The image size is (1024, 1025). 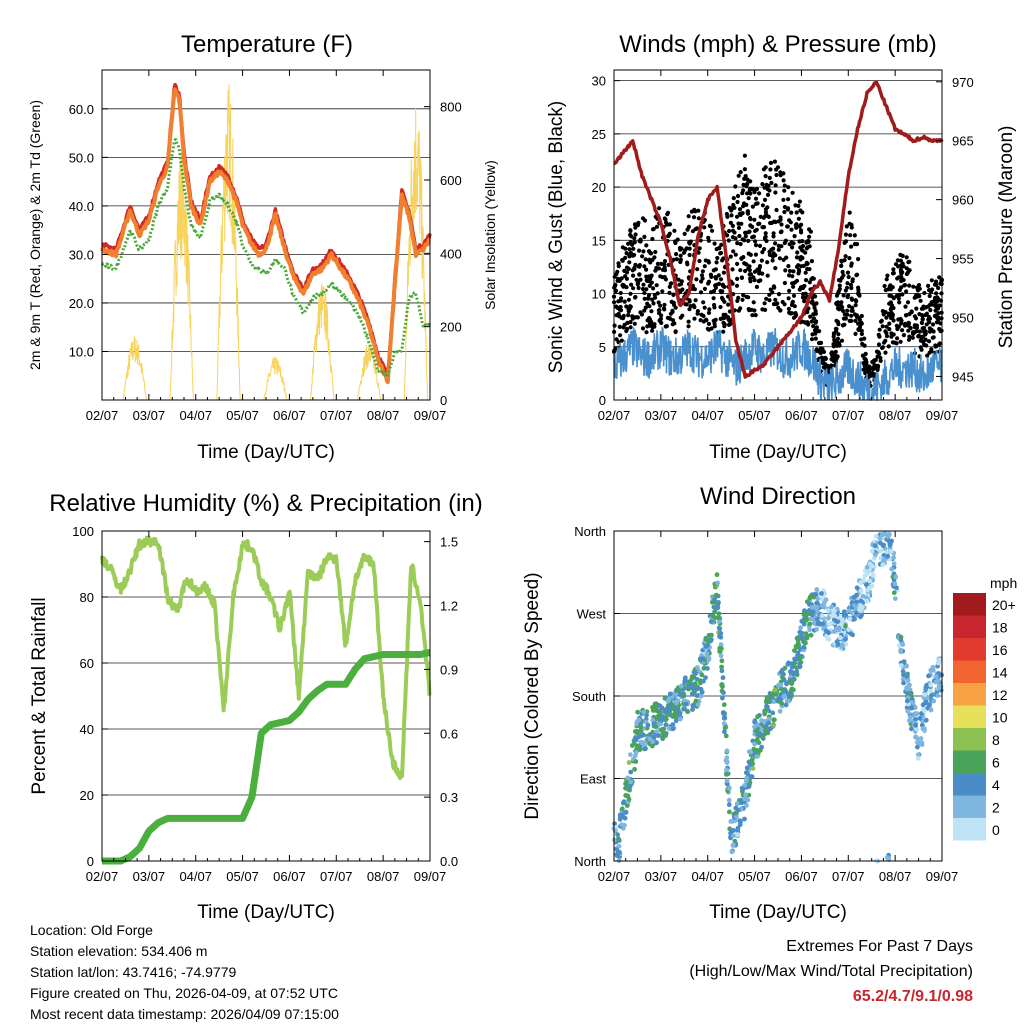 I want to click on legend-label: 2, so click(x=996, y=808).